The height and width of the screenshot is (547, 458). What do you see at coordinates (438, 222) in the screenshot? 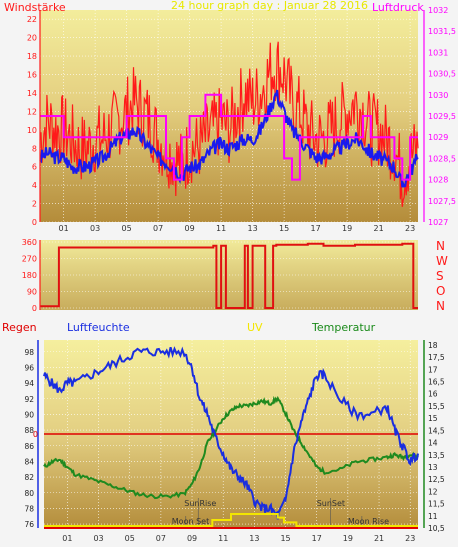
I see `pressure-tick-label: 1027` at bounding box center [438, 222].